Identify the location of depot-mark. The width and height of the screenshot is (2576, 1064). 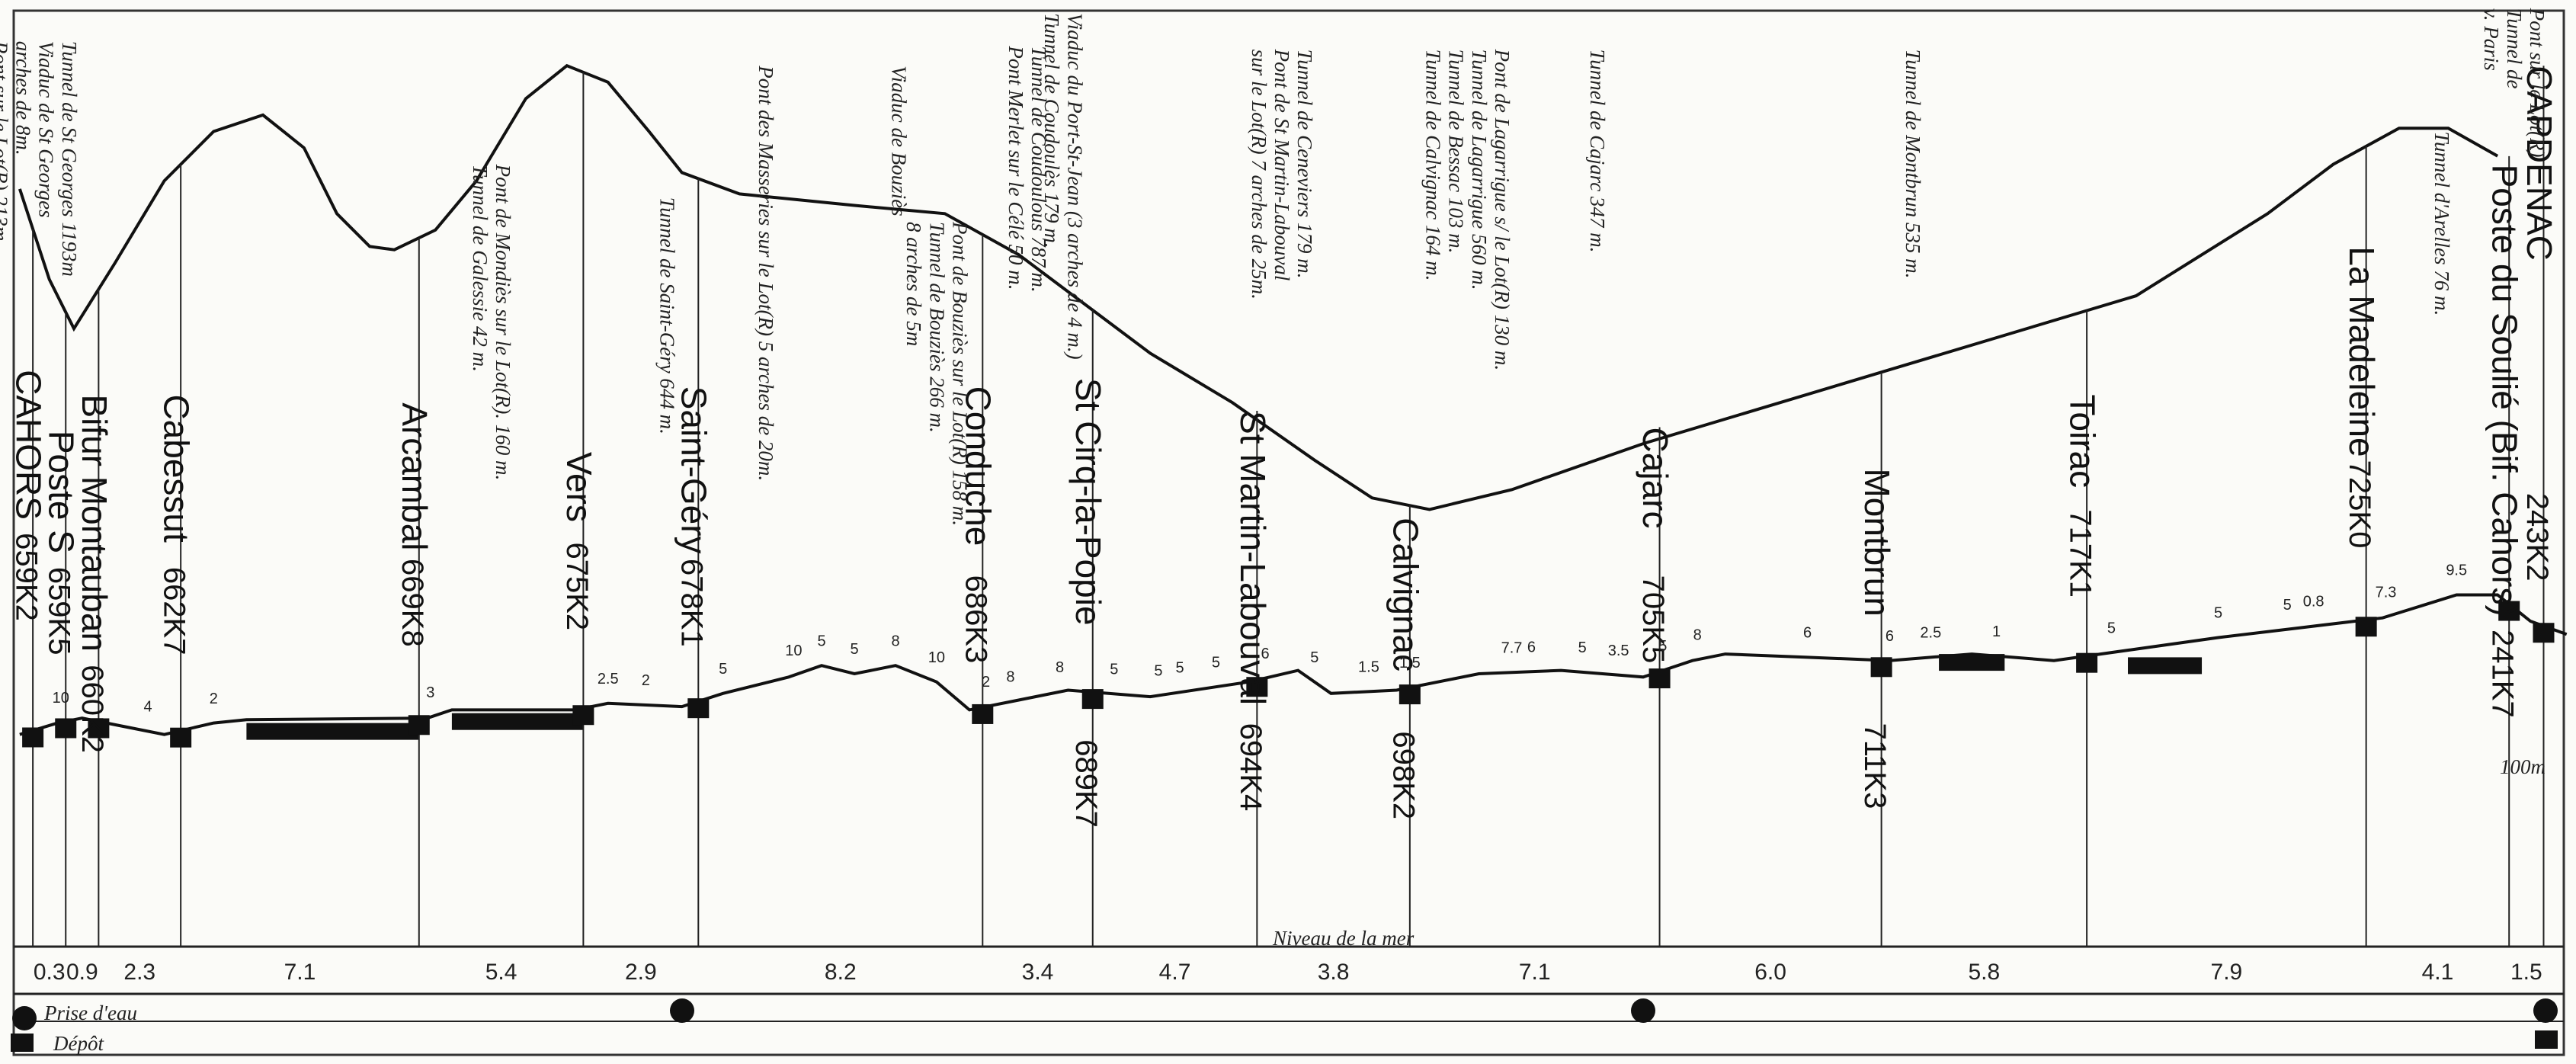
(22, 1043).